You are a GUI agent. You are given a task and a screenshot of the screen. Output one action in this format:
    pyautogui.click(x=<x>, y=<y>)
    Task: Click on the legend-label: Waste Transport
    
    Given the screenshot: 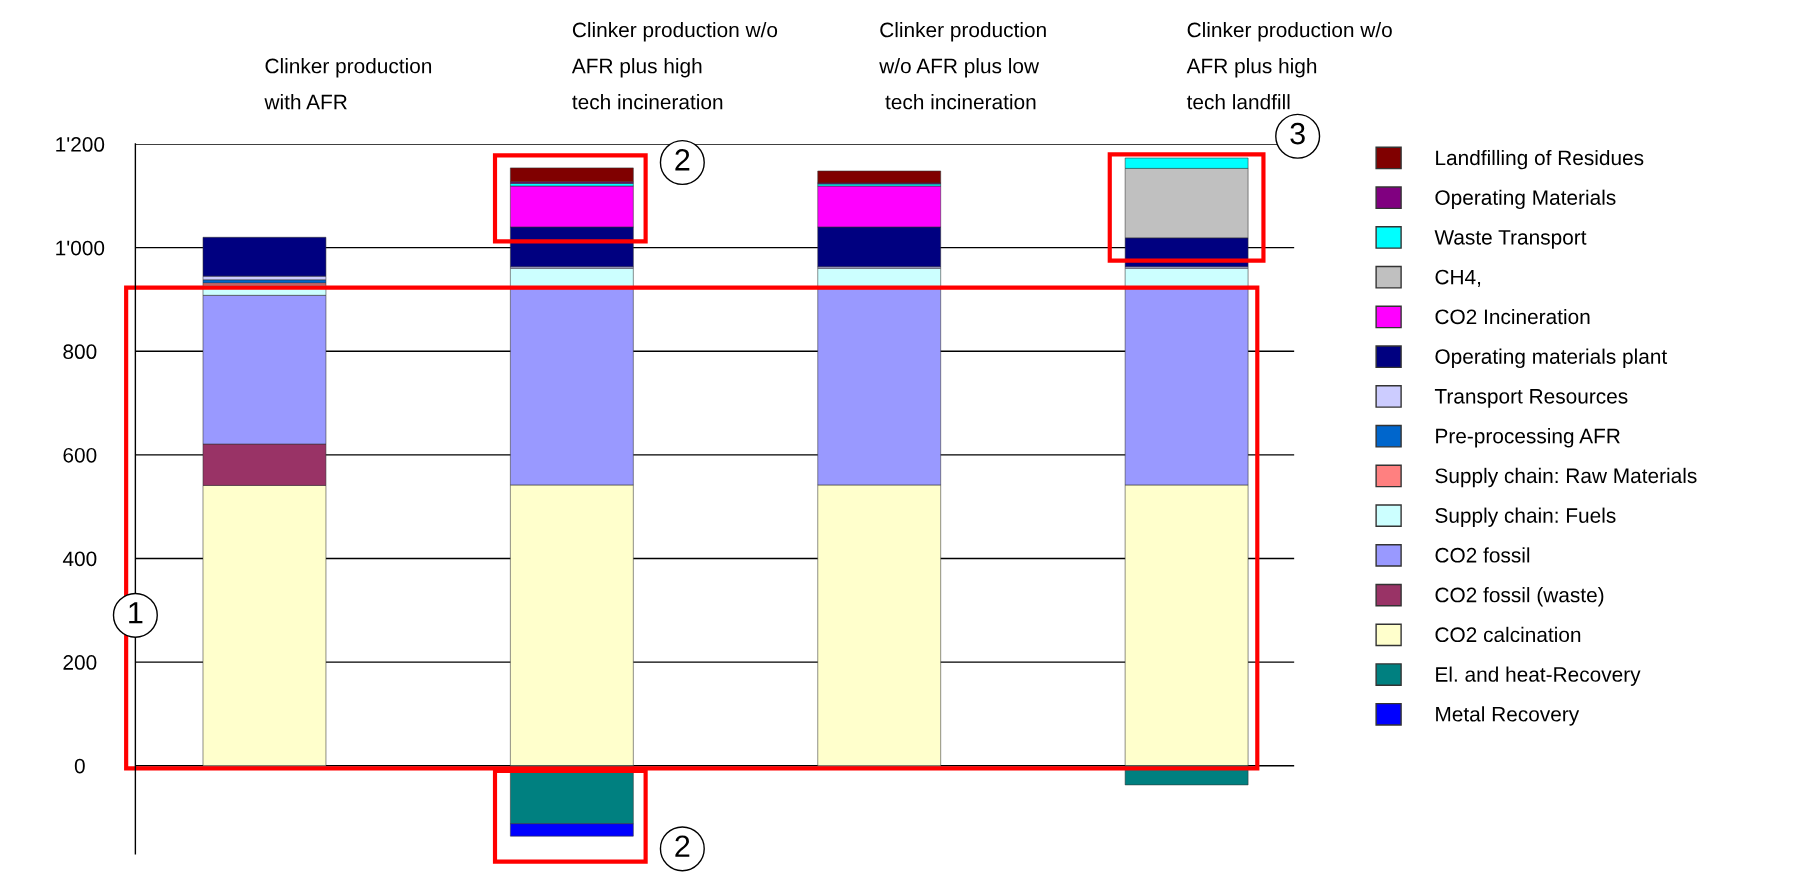 What is the action you would take?
    pyautogui.click(x=1510, y=239)
    